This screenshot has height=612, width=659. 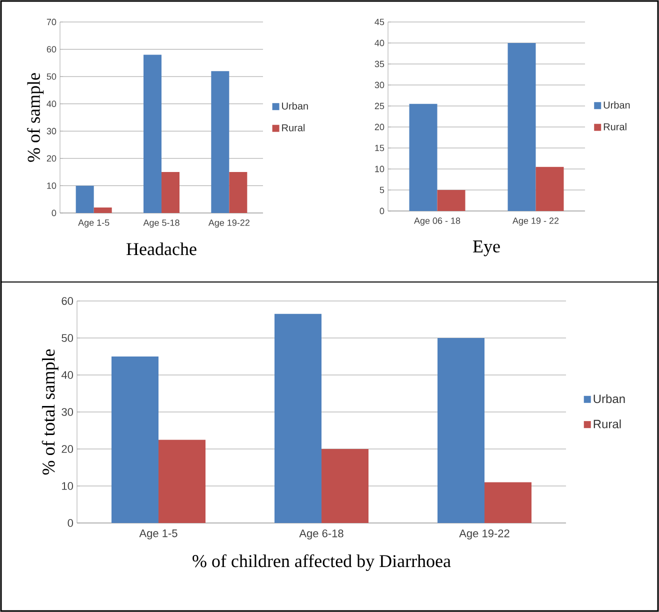 What do you see at coordinates (379, 64) in the screenshot?
I see `y-tick-label: 35` at bounding box center [379, 64].